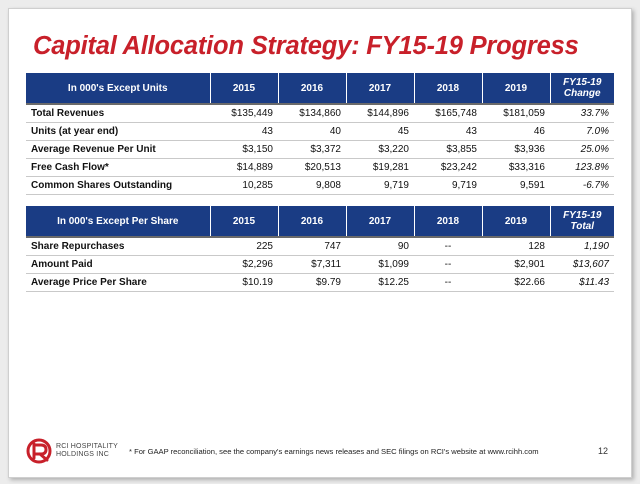 This screenshot has height=484, width=640. What do you see at coordinates (118, 221) in the screenshot?
I see `header-label: In 000's Except Per Share` at bounding box center [118, 221].